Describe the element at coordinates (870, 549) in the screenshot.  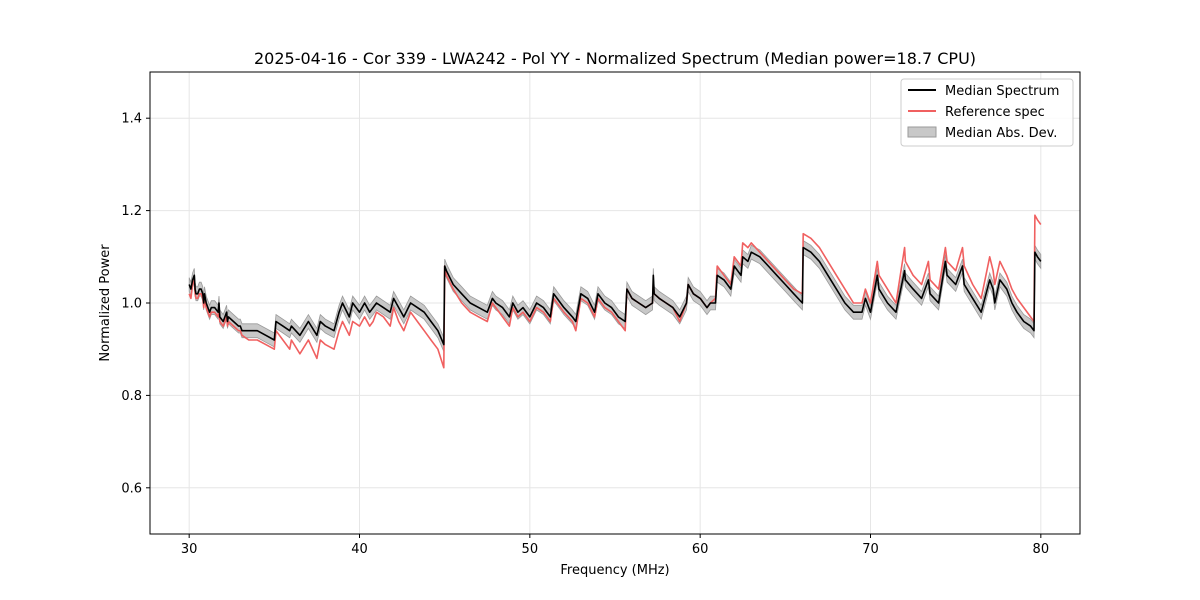
I see `x-tick-label: 70` at that location.